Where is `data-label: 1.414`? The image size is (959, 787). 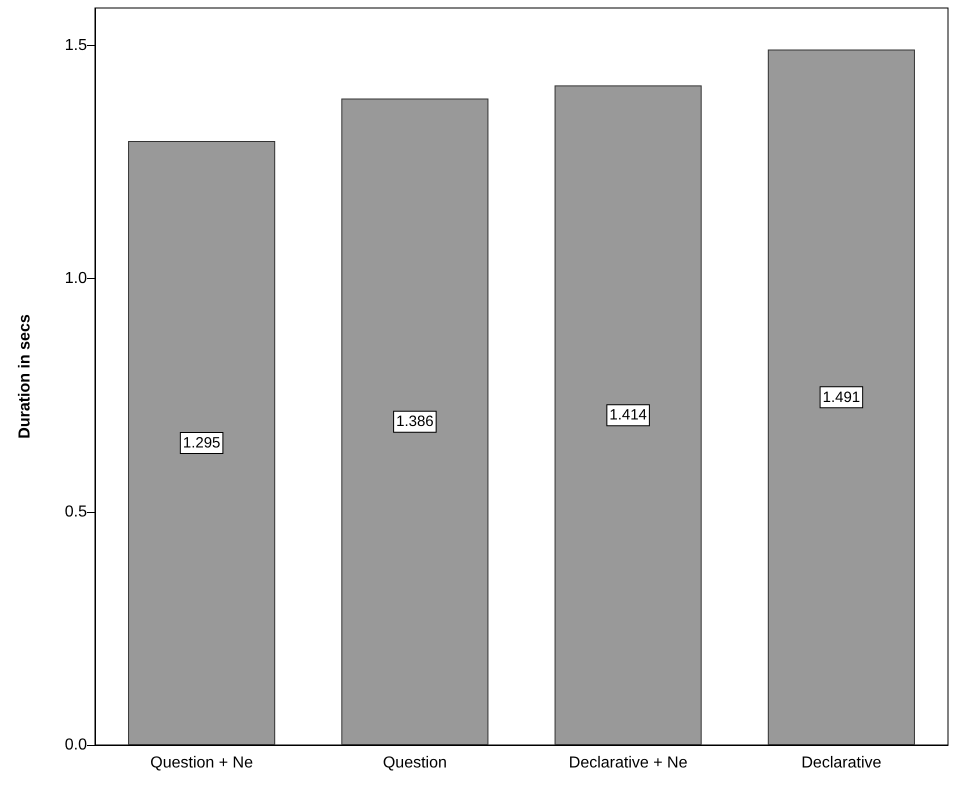 data-label: 1.414 is located at coordinates (628, 415).